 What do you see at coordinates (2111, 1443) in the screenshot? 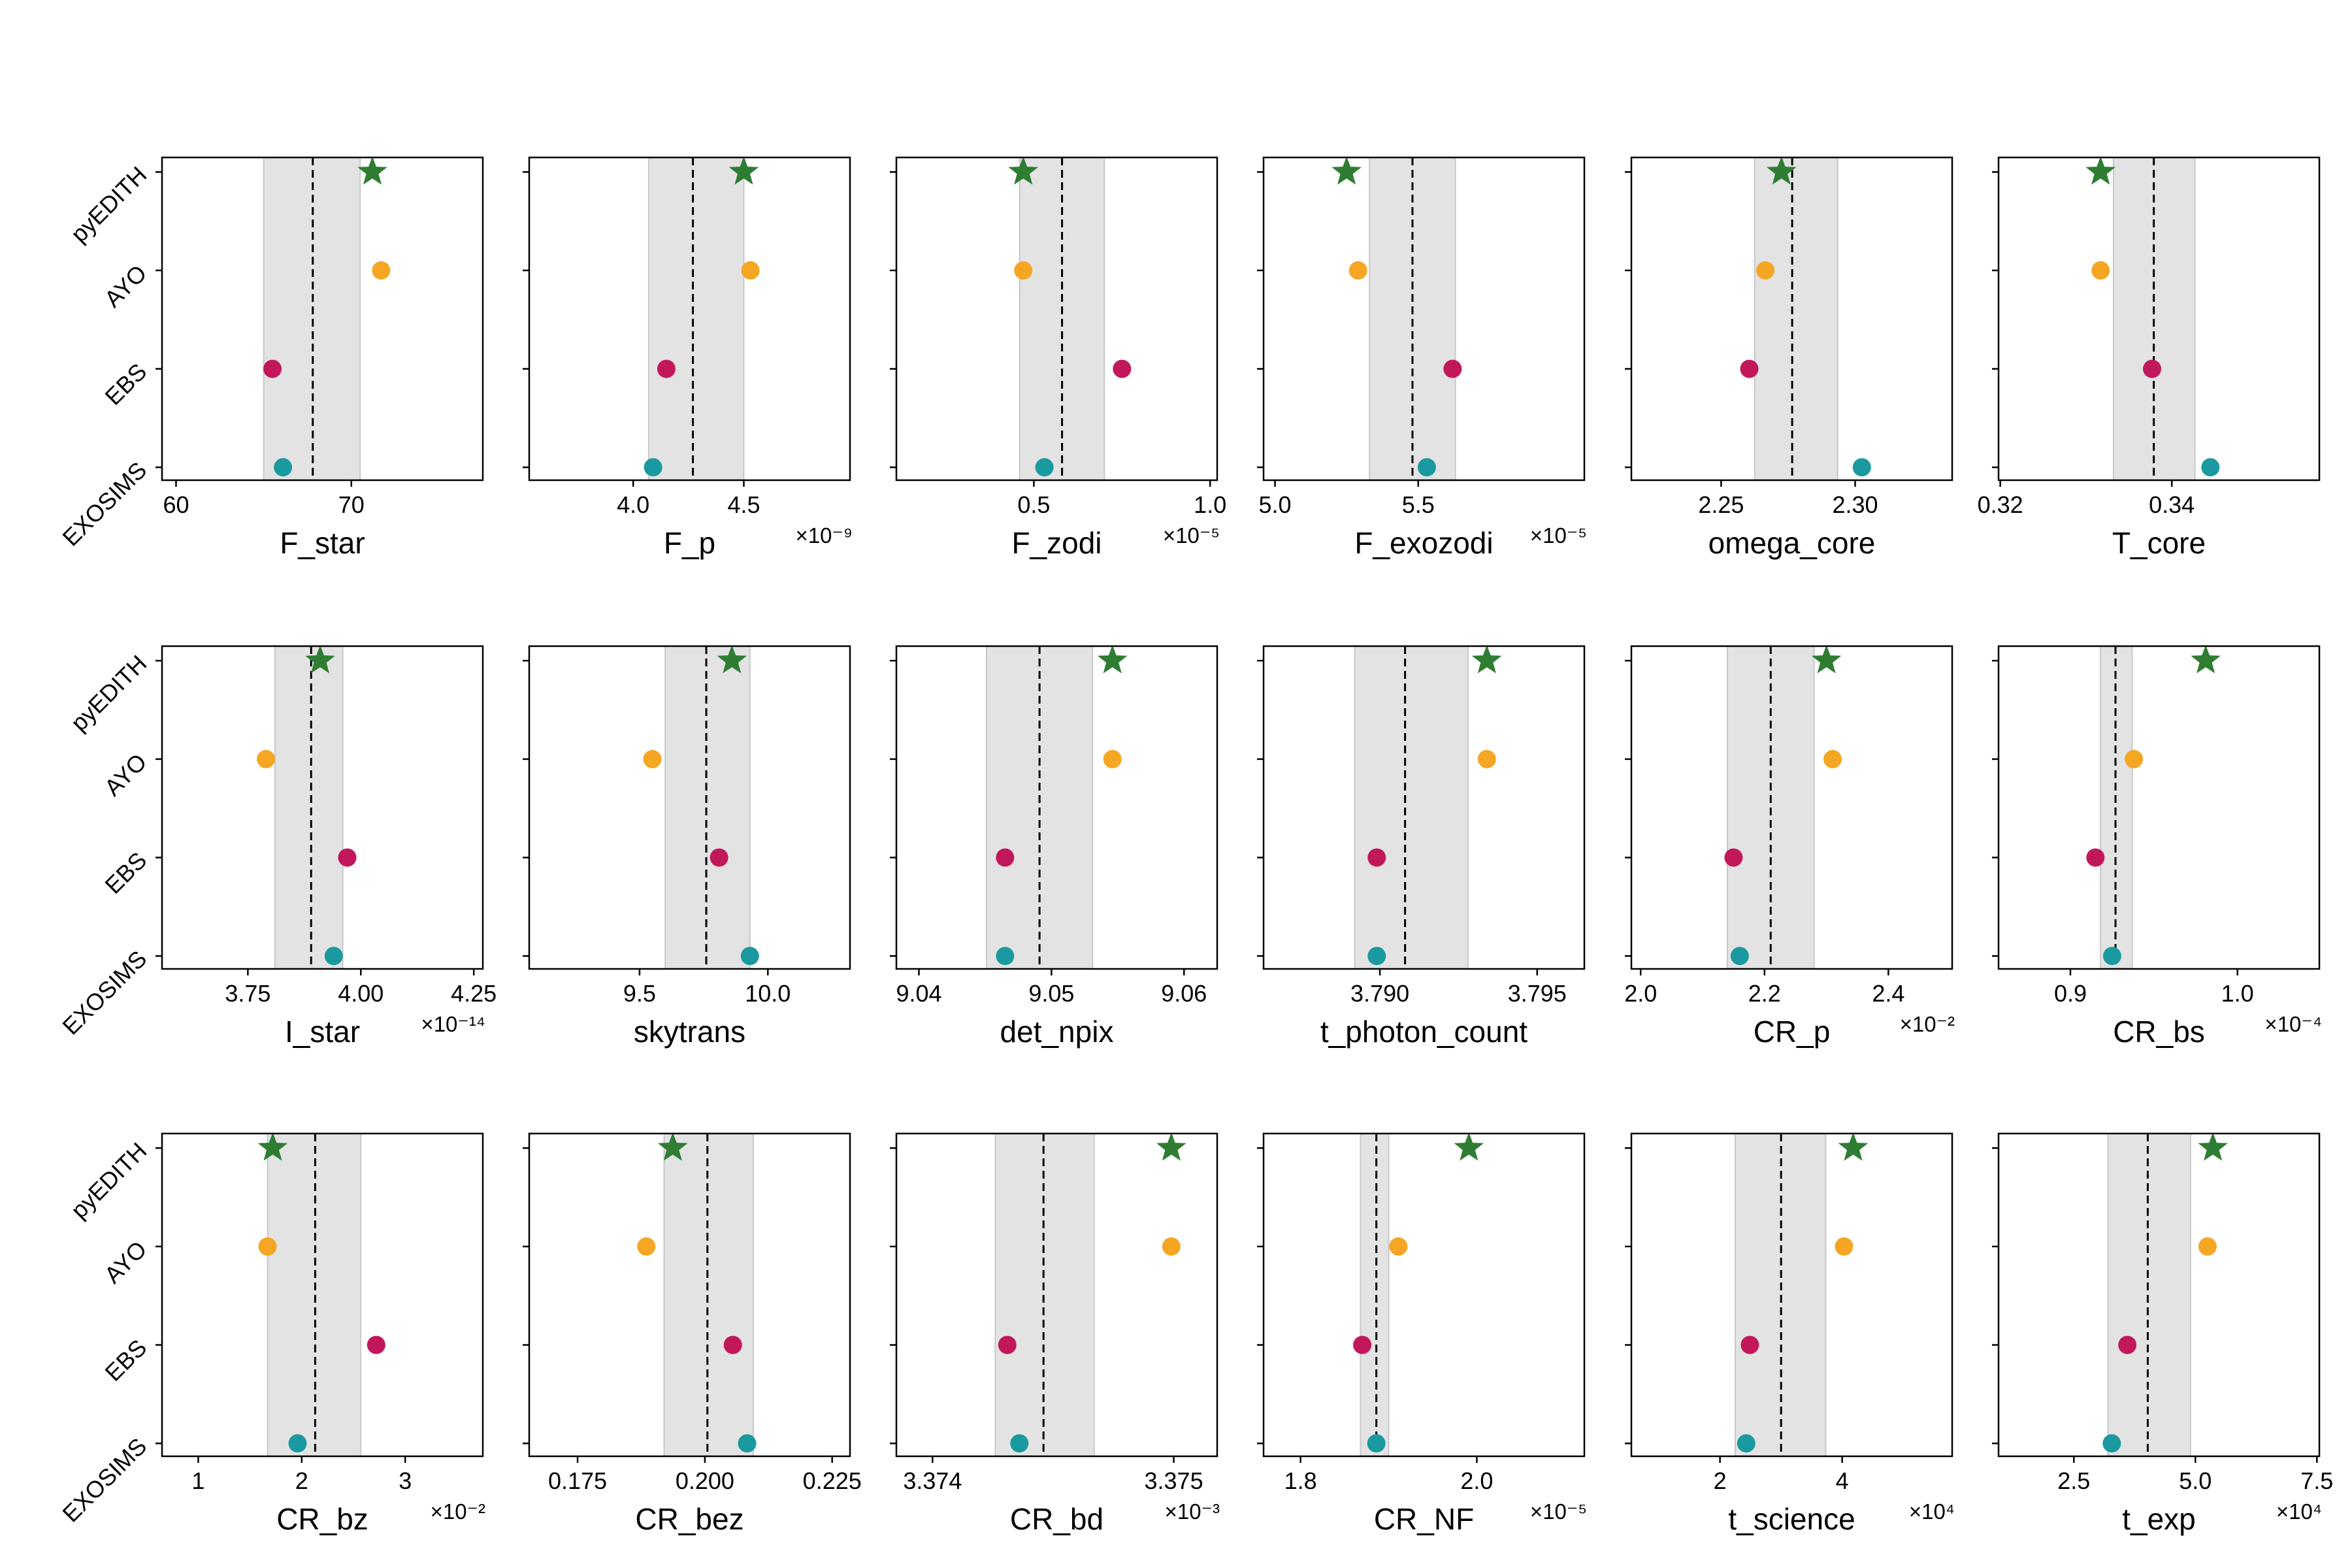
I see `point-exosims-t-exp` at bounding box center [2111, 1443].